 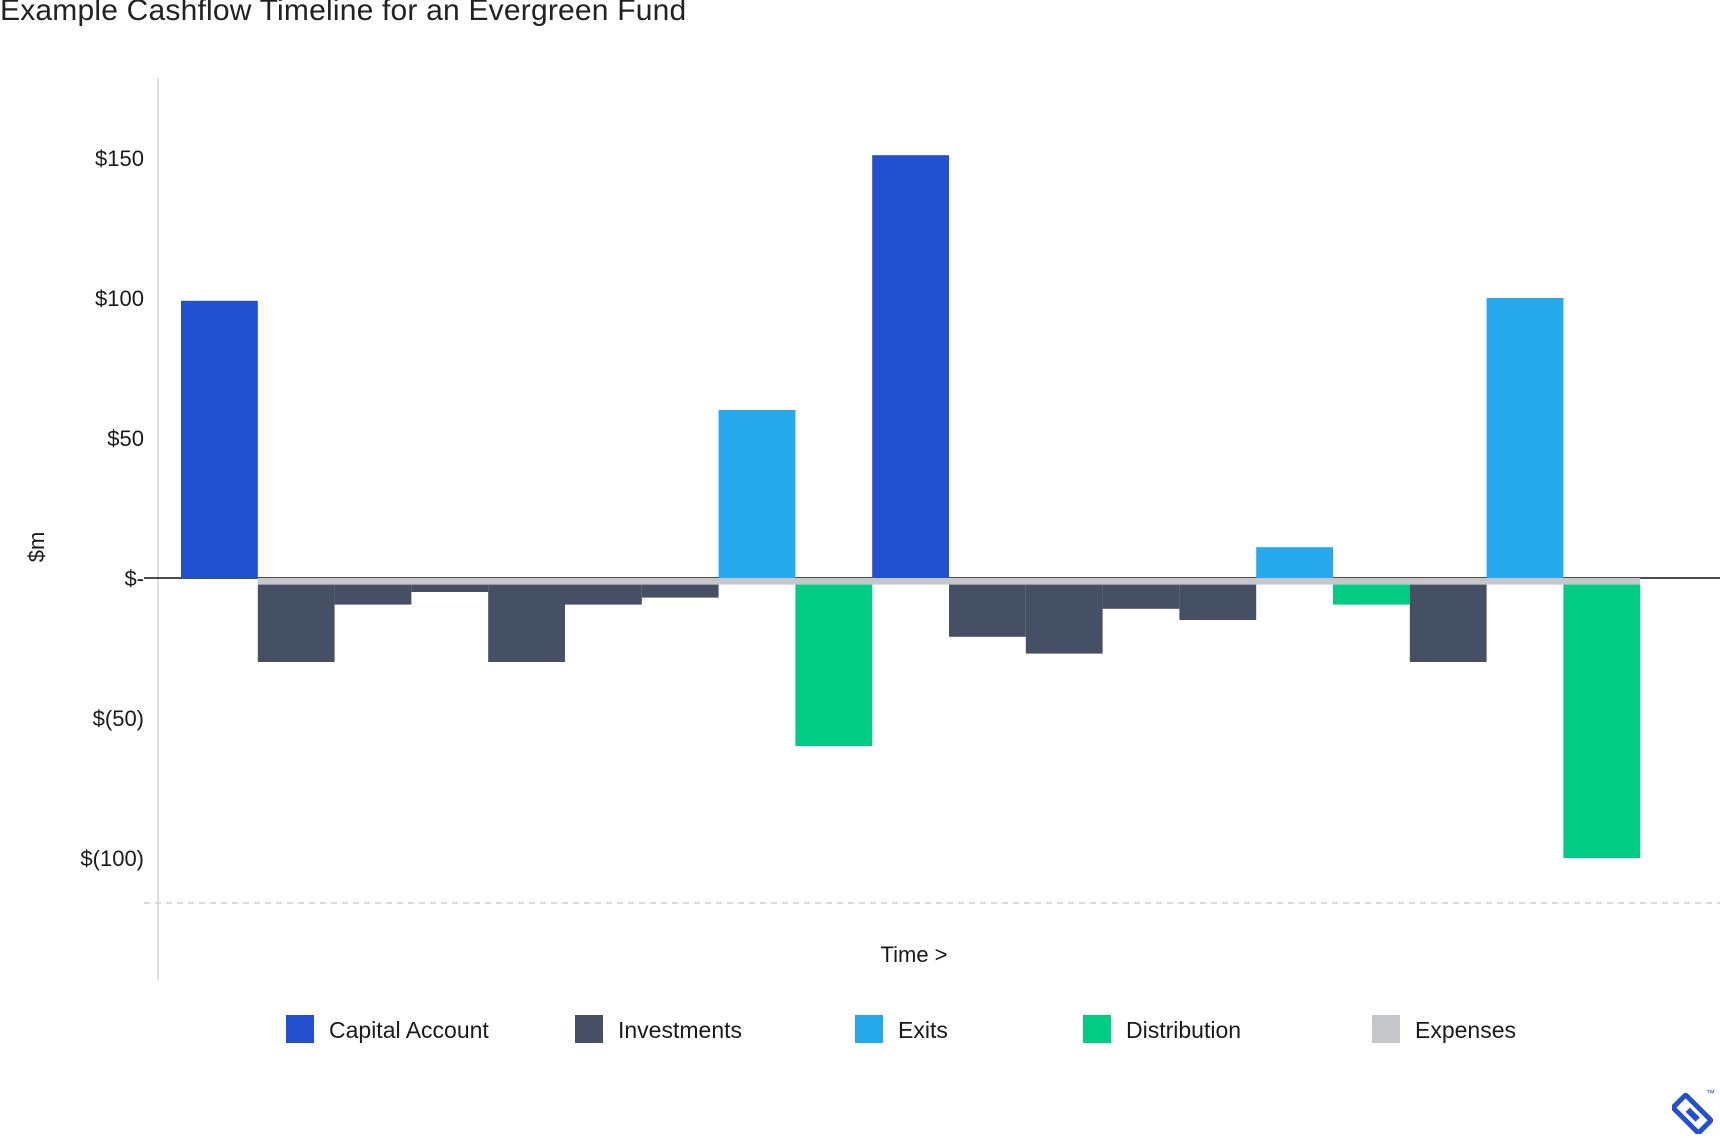 I want to click on y-tick-label: $150, so click(x=119, y=158).